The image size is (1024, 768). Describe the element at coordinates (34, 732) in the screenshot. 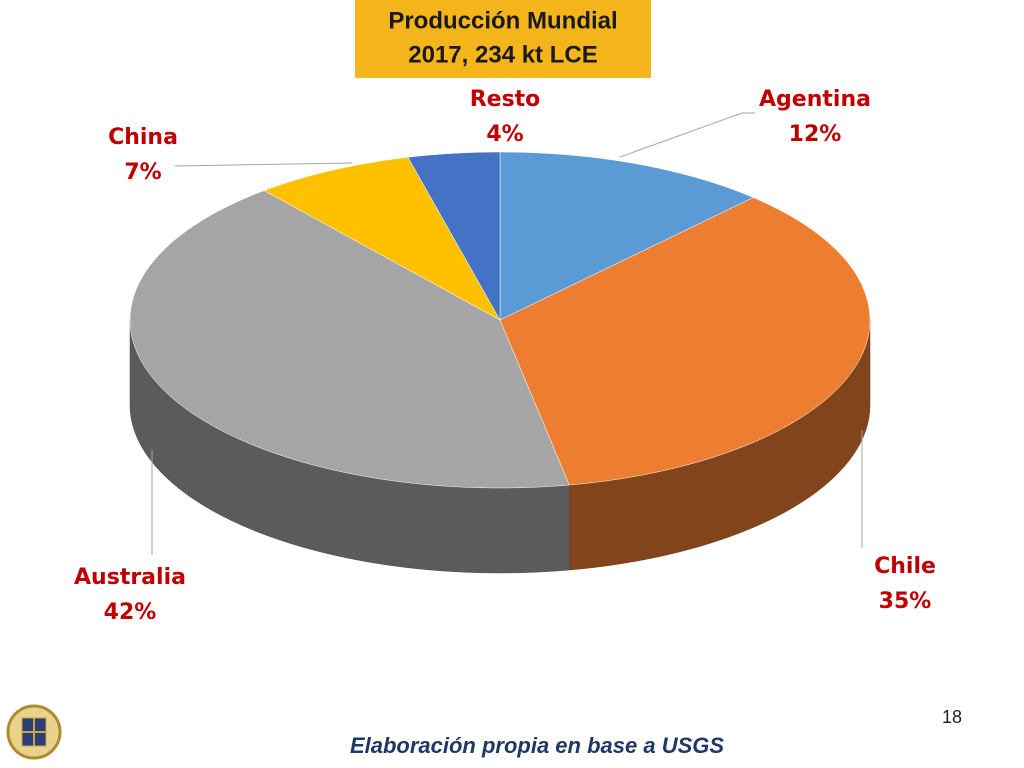

I see `logo` at that location.